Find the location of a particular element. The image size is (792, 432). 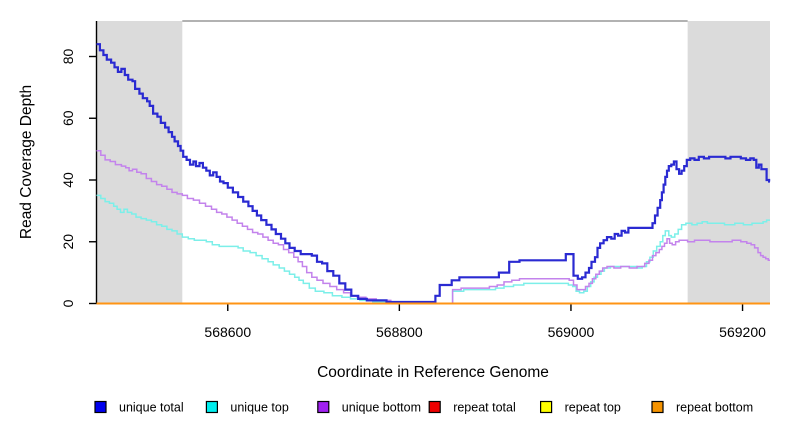

x-axis-title: Coordinate in Reference Genome is located at coordinates (433, 372).